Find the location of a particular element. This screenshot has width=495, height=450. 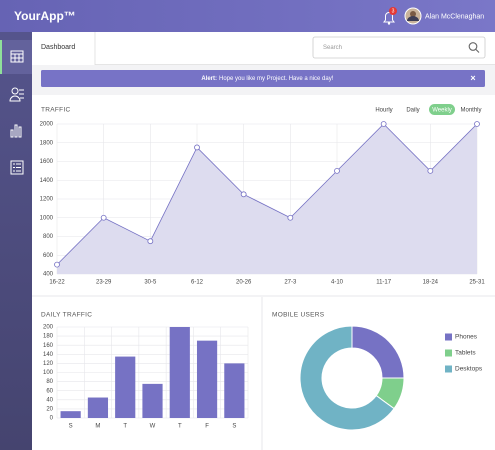

notification-bell: 3 is located at coordinates (390, 16).